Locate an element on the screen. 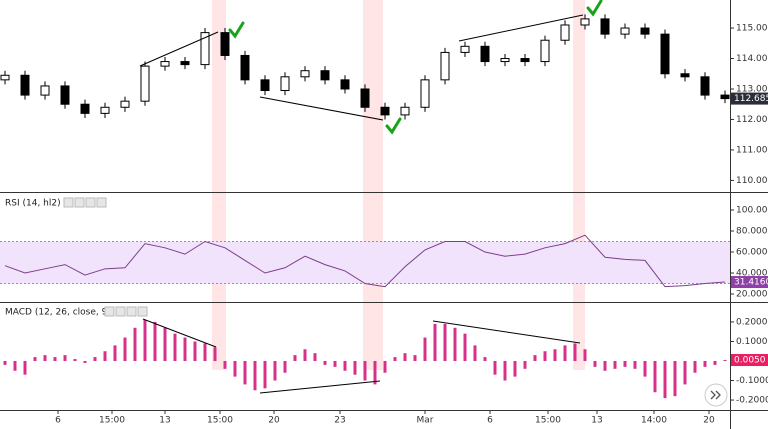 The height and width of the screenshot is (429, 768). y-tick-label: 112.000 is located at coordinates (752, 120).